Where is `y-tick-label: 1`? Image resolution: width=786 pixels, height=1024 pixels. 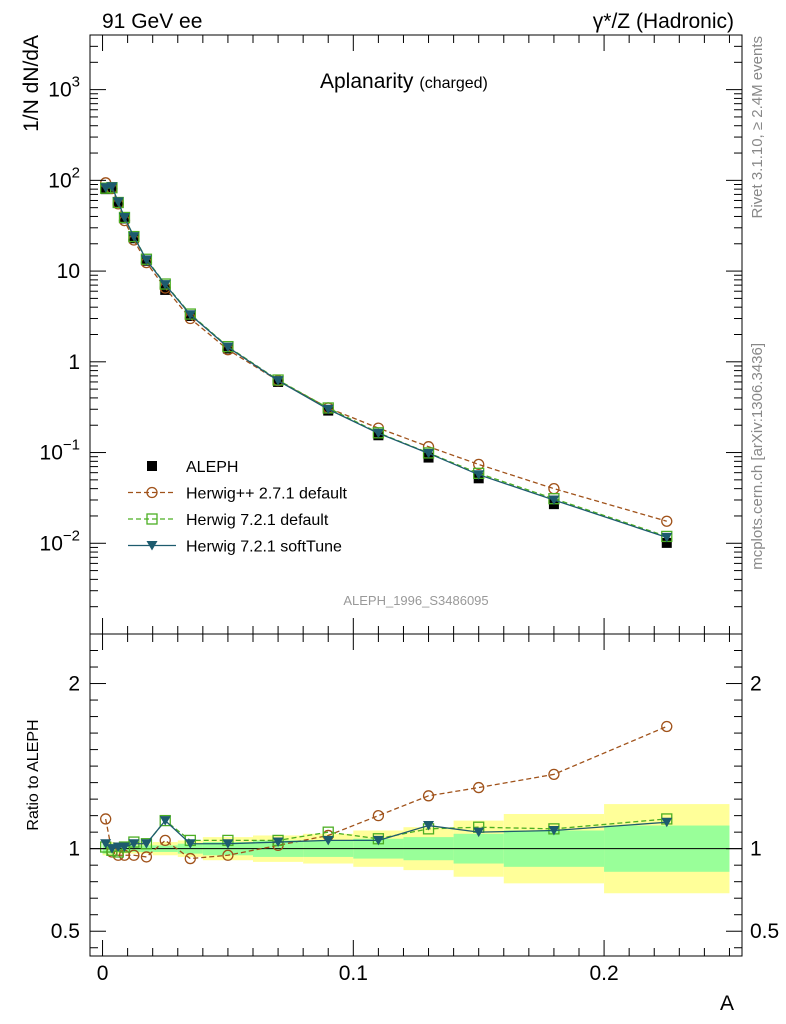 y-tick-label: 1 is located at coordinates (74, 362).